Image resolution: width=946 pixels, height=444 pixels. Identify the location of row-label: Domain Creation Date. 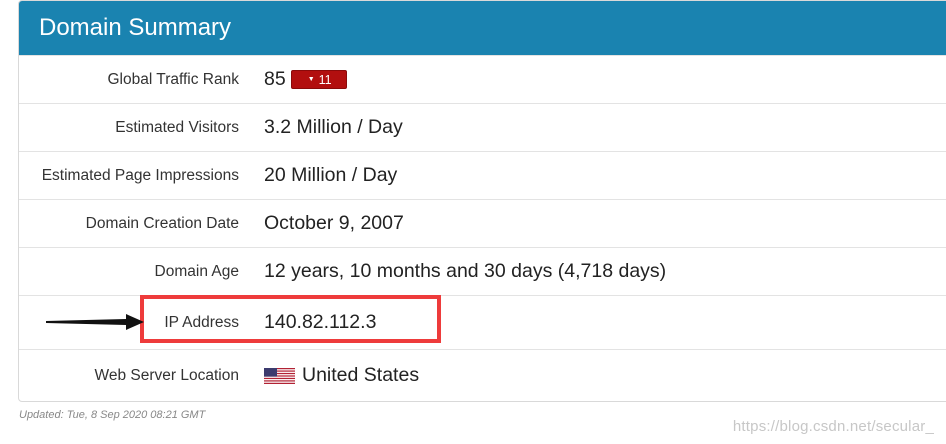
(162, 223).